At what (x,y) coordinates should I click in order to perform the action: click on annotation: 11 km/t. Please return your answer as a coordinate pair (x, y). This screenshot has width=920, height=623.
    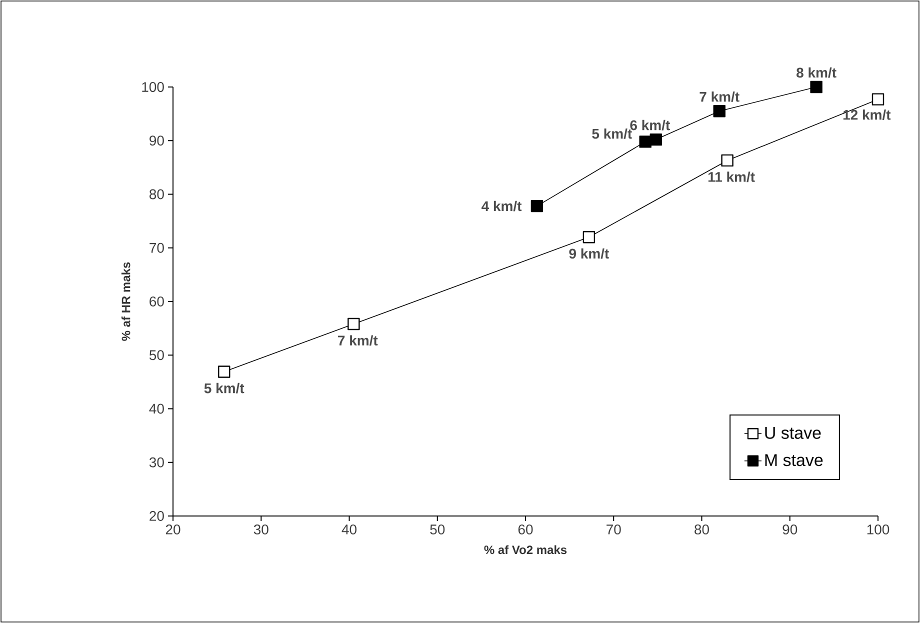
    Looking at the image, I should click on (731, 177).